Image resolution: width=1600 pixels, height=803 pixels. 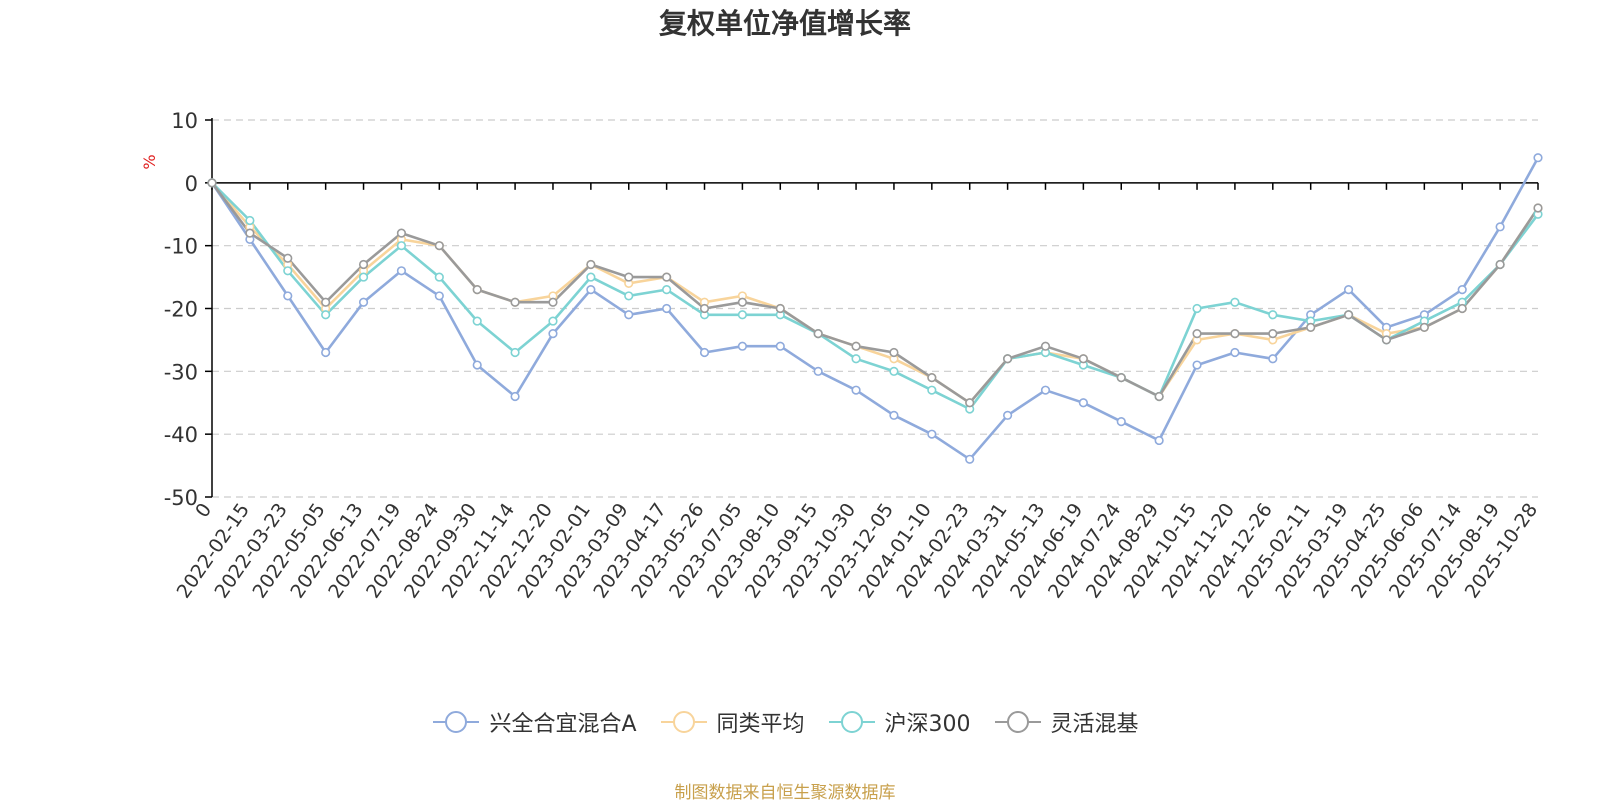 What do you see at coordinates (851, 722) in the screenshot?
I see `legend-marker-hs300-icon` at bounding box center [851, 722].